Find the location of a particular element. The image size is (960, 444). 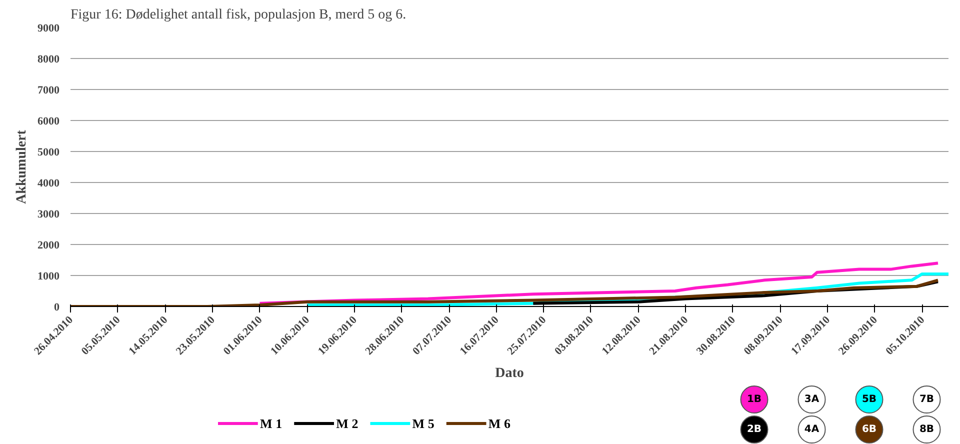

legend-label: M 1 is located at coordinates (271, 423).